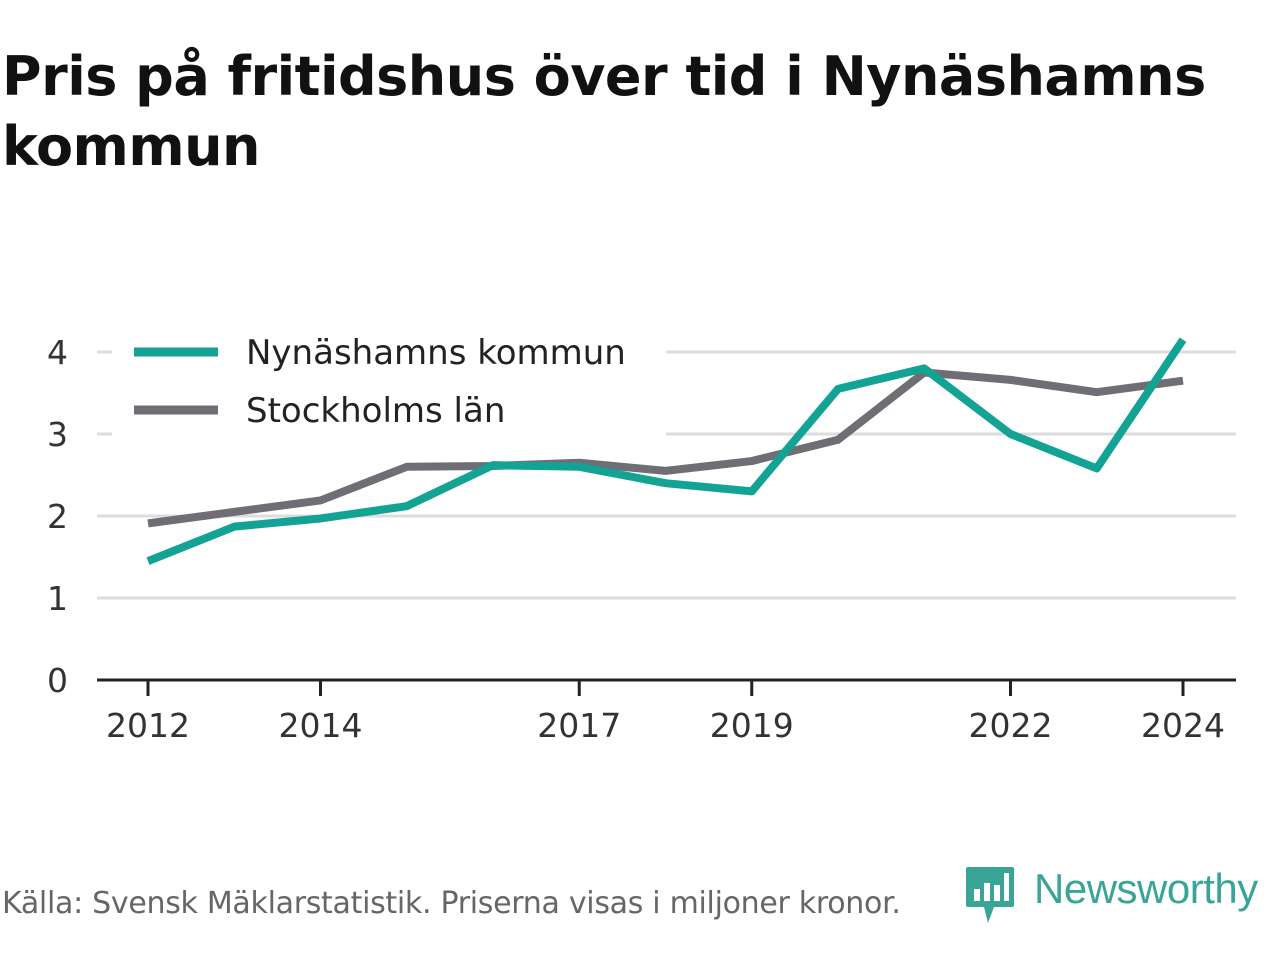 Image resolution: width=1280 pixels, height=960 pixels. I want to click on legend-background, so click(389, 379).